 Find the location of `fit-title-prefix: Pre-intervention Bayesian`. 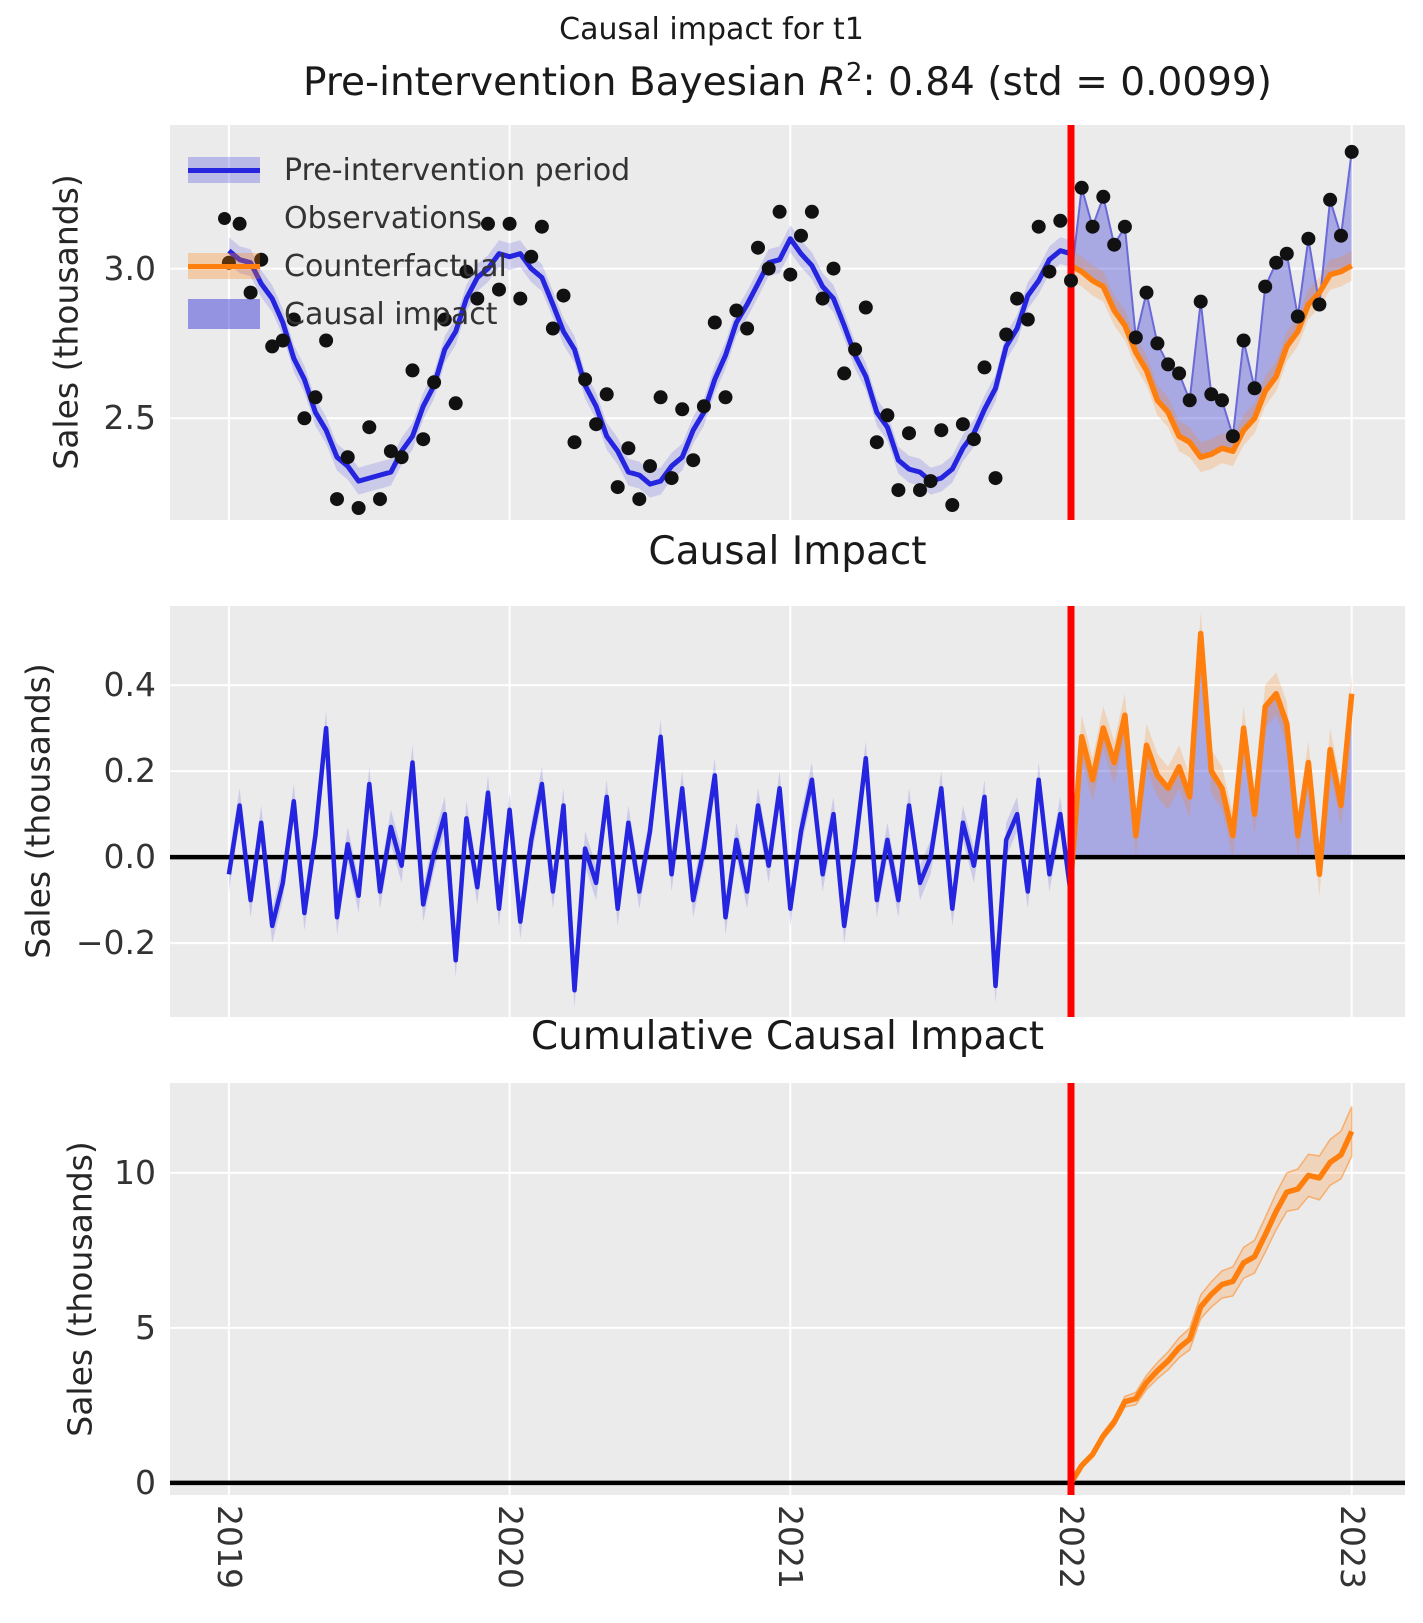

fit-title-prefix: Pre-intervention Bayesian is located at coordinates (561, 82).